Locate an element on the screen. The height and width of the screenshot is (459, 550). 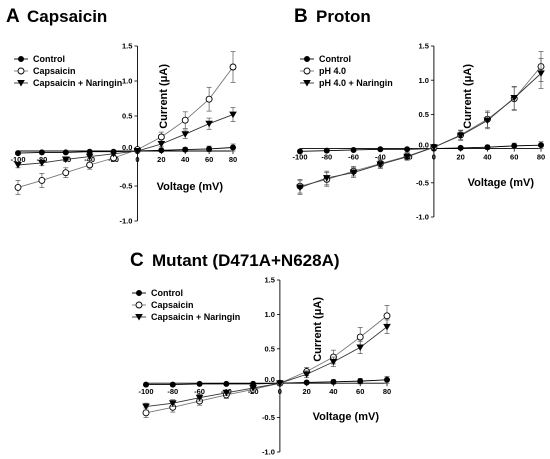
x-tick-label: 60 is located at coordinates (360, 391).